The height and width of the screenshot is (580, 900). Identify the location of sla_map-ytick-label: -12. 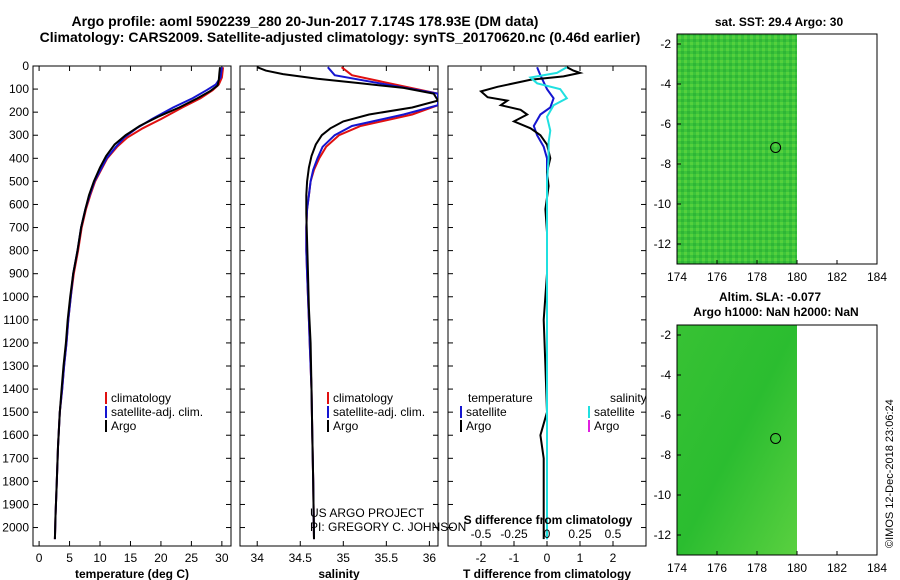
(663, 535).